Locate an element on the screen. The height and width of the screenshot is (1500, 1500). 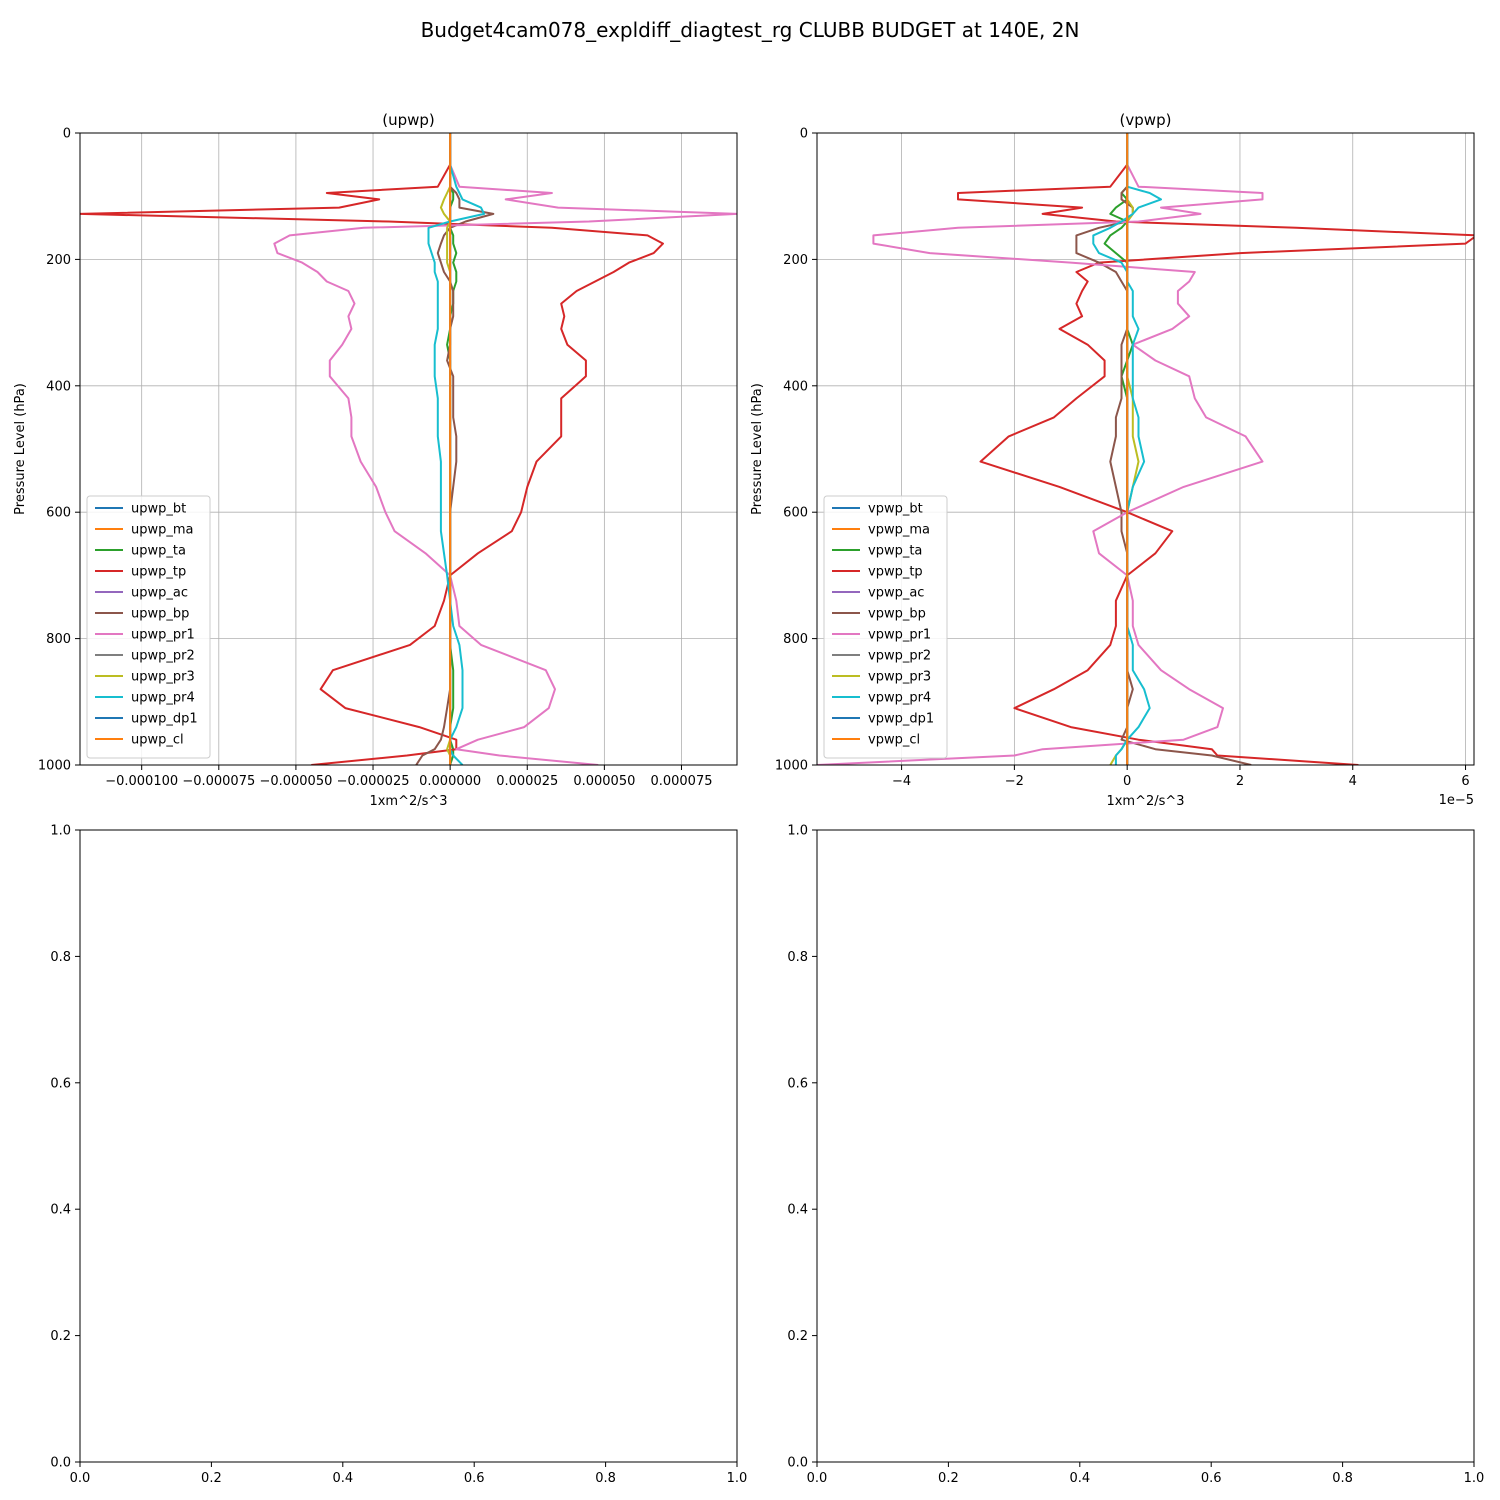
legend-label: upwp_ac is located at coordinates (159, 593).